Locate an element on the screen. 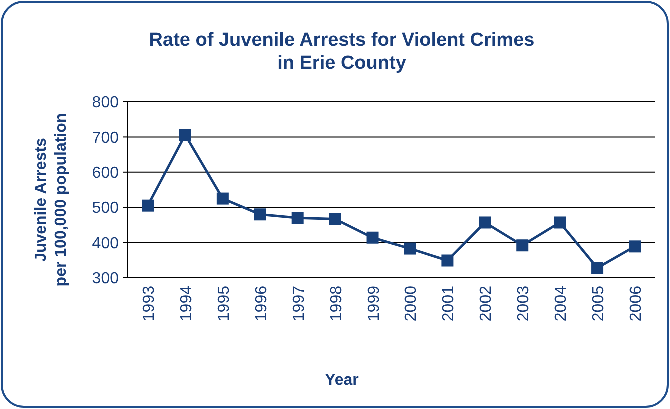 This screenshot has height=409, width=670. y-tick-label: 300 is located at coordinates (106, 279).